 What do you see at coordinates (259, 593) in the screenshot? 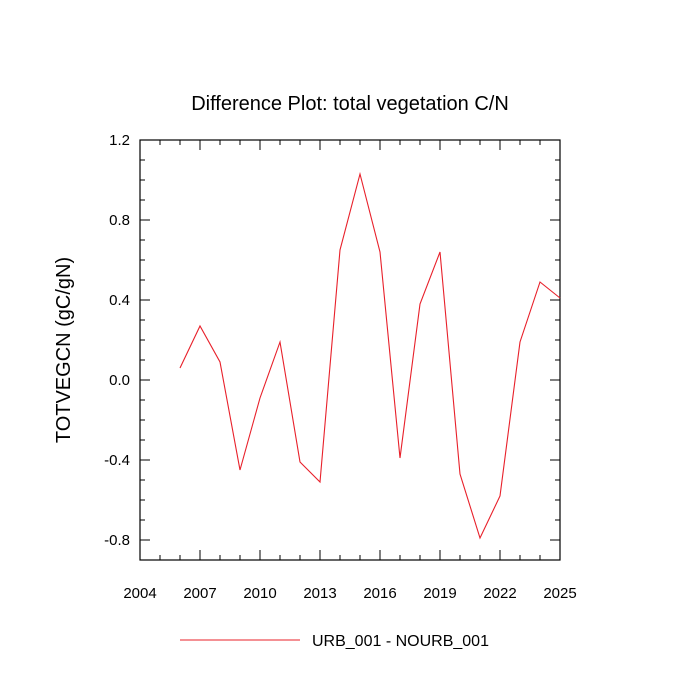
I see `x-tick-label: 2010` at bounding box center [259, 593].